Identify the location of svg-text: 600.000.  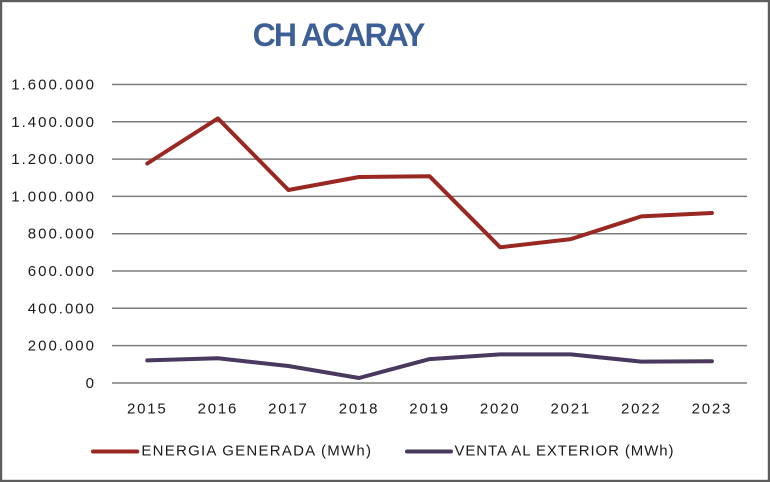
(62, 271).